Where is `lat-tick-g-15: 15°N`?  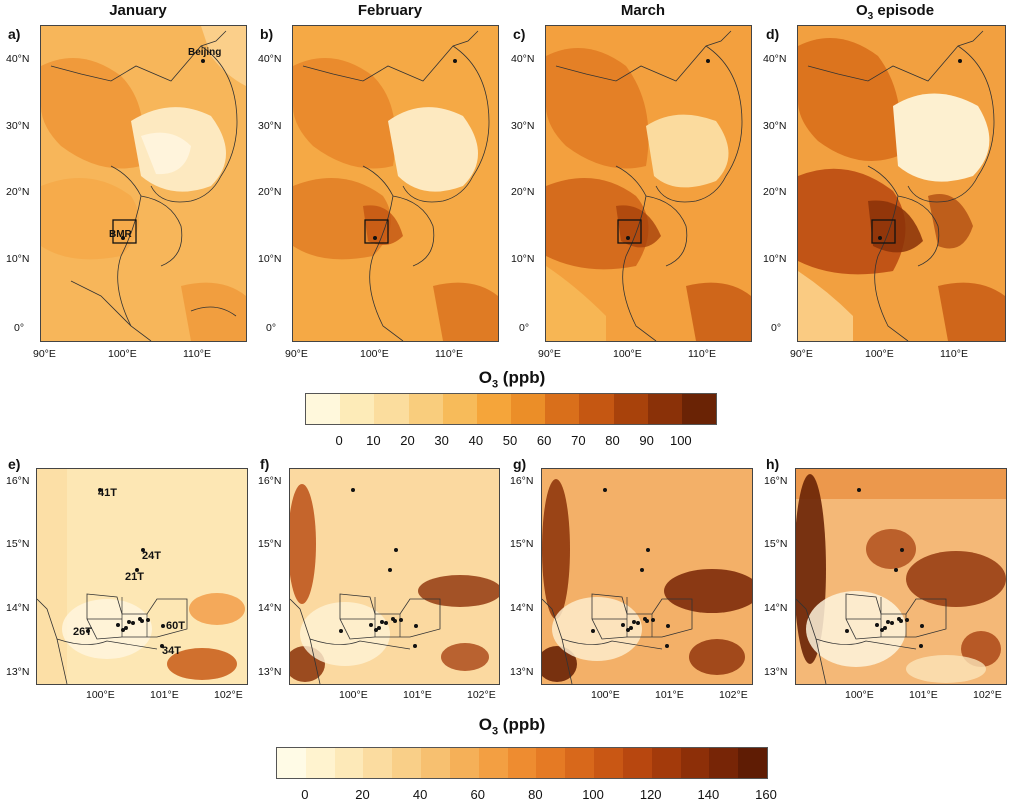 lat-tick-g-15: 15°N is located at coordinates (522, 544).